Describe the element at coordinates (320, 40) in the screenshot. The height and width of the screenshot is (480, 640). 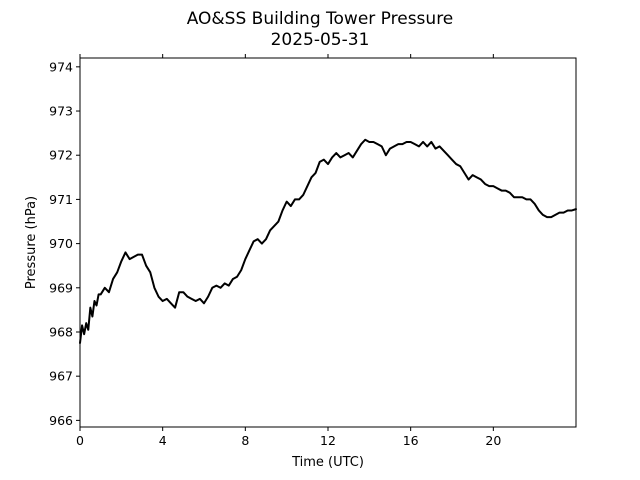
I see `chart-subtitle: 2025-05-31` at that location.